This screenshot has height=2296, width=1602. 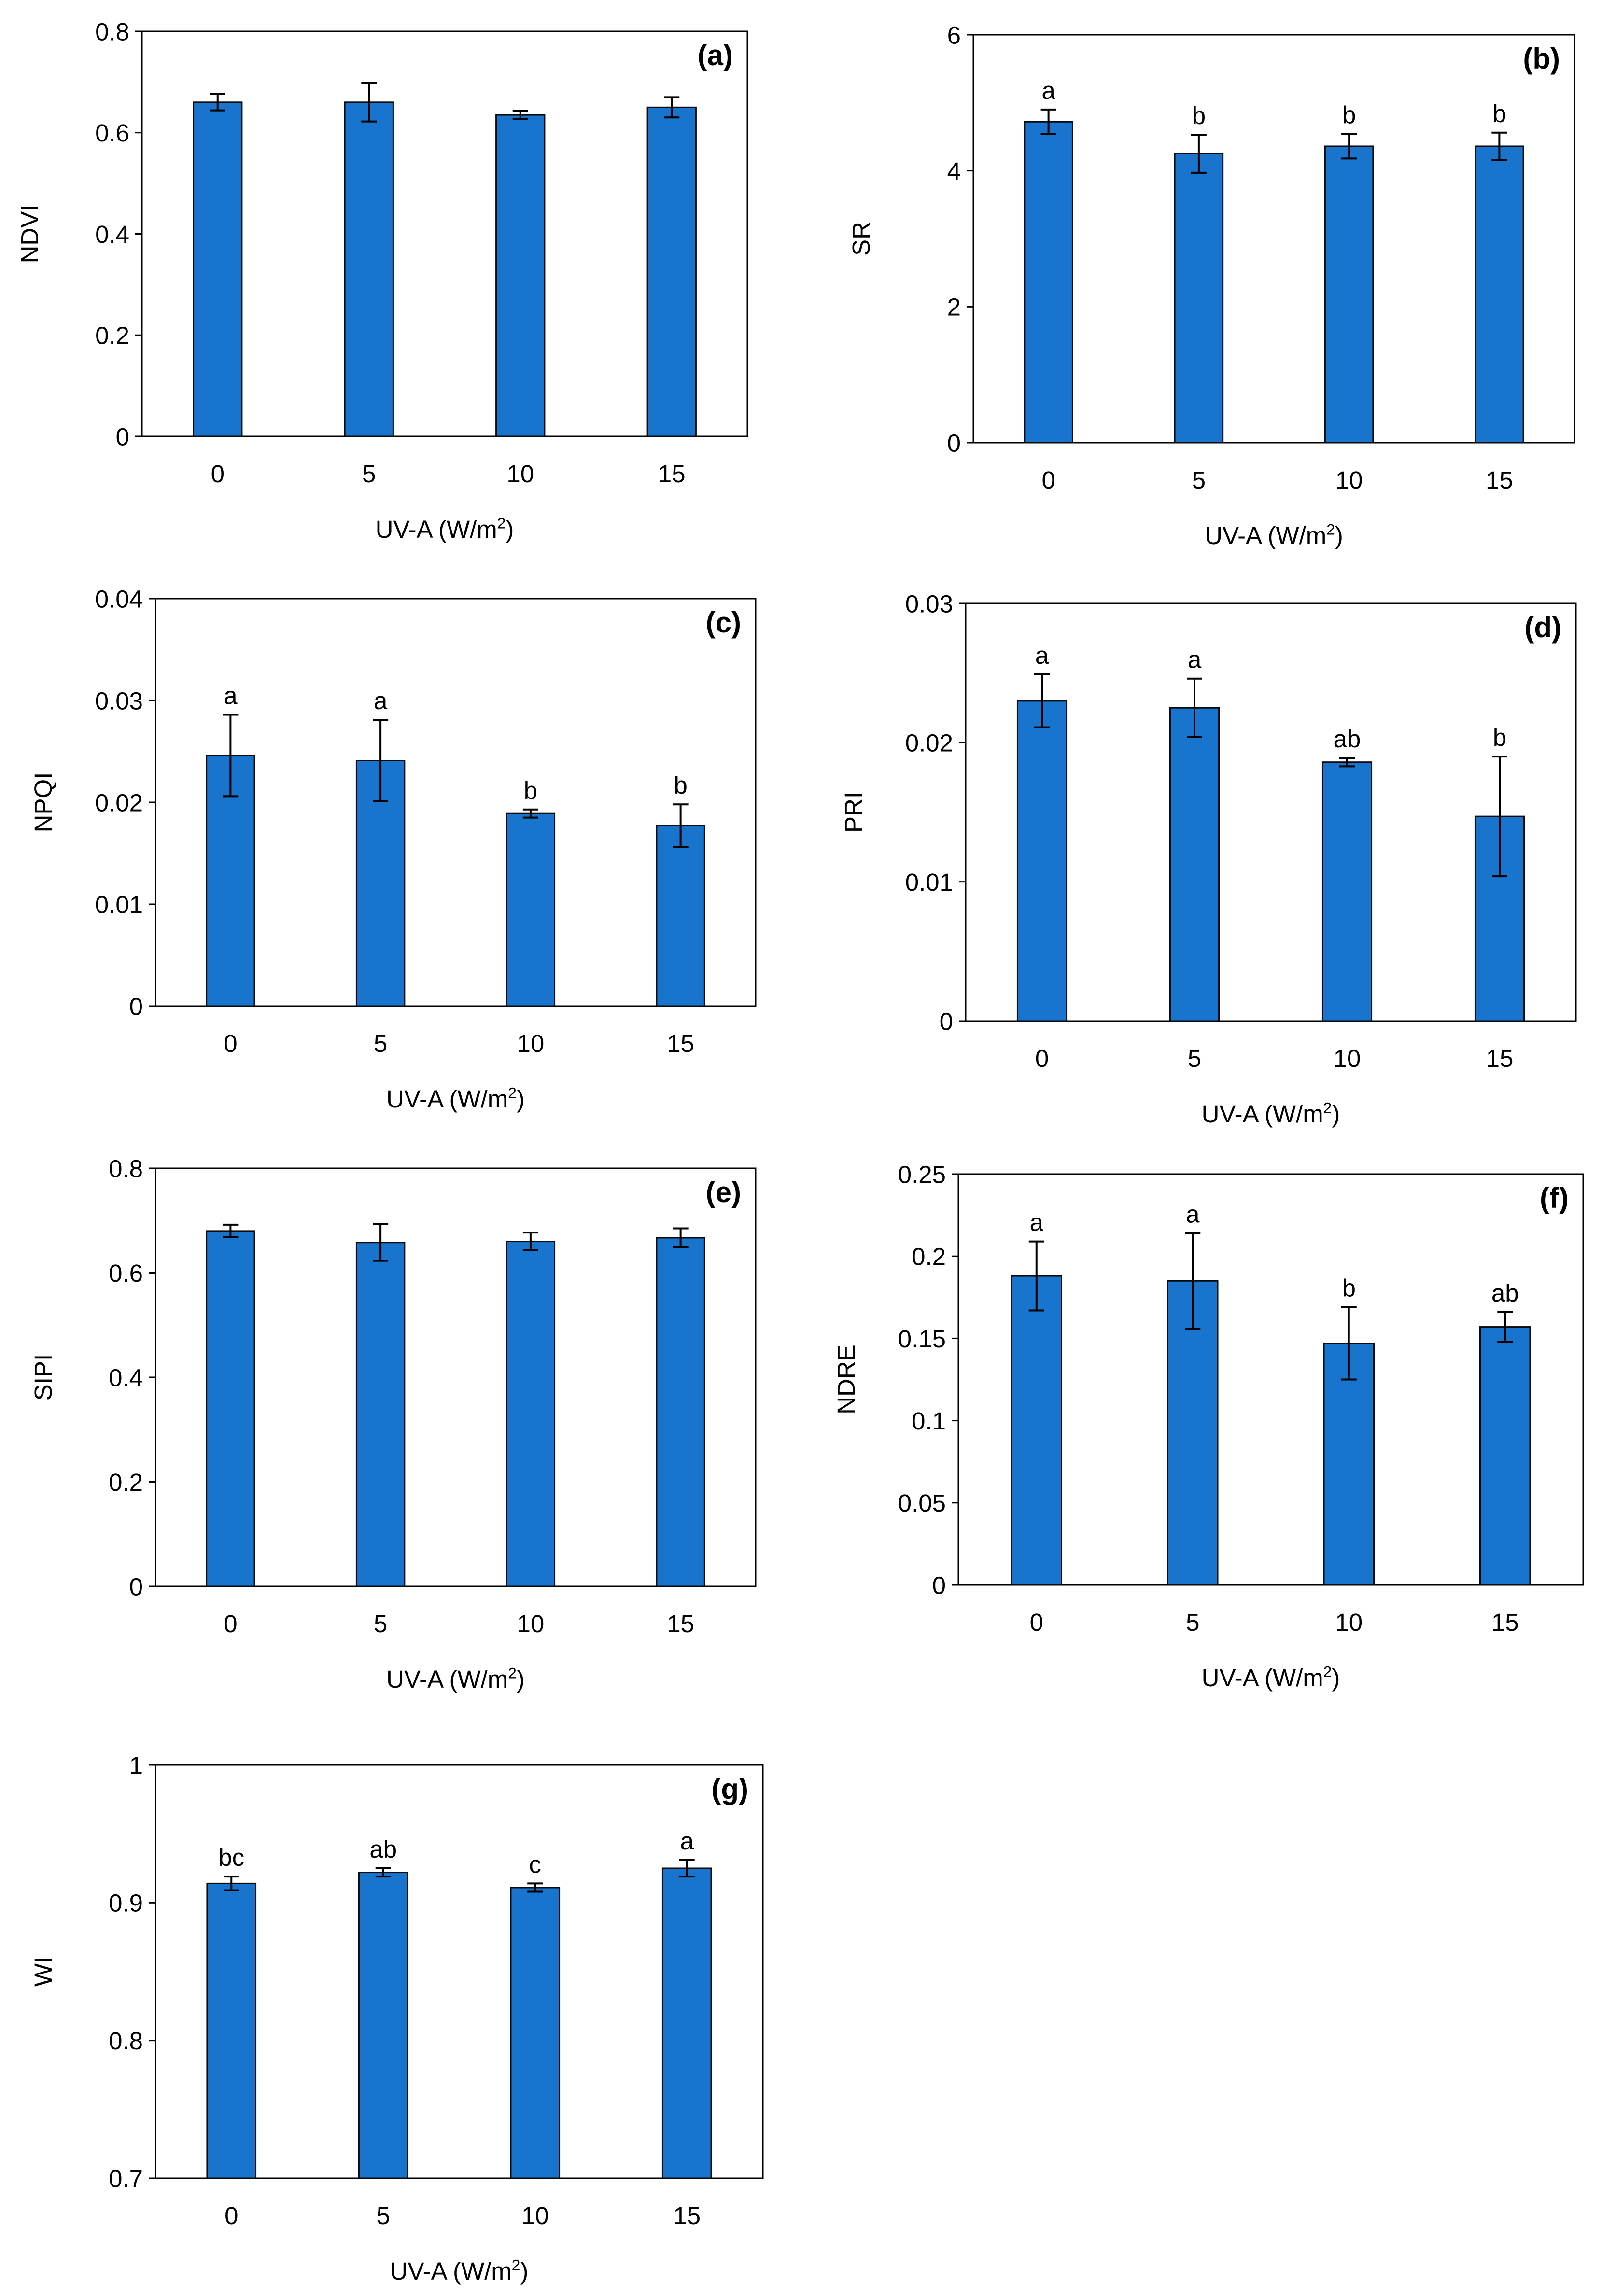 What do you see at coordinates (1542, 628) in the screenshot?
I see `panel-label: (d)` at bounding box center [1542, 628].